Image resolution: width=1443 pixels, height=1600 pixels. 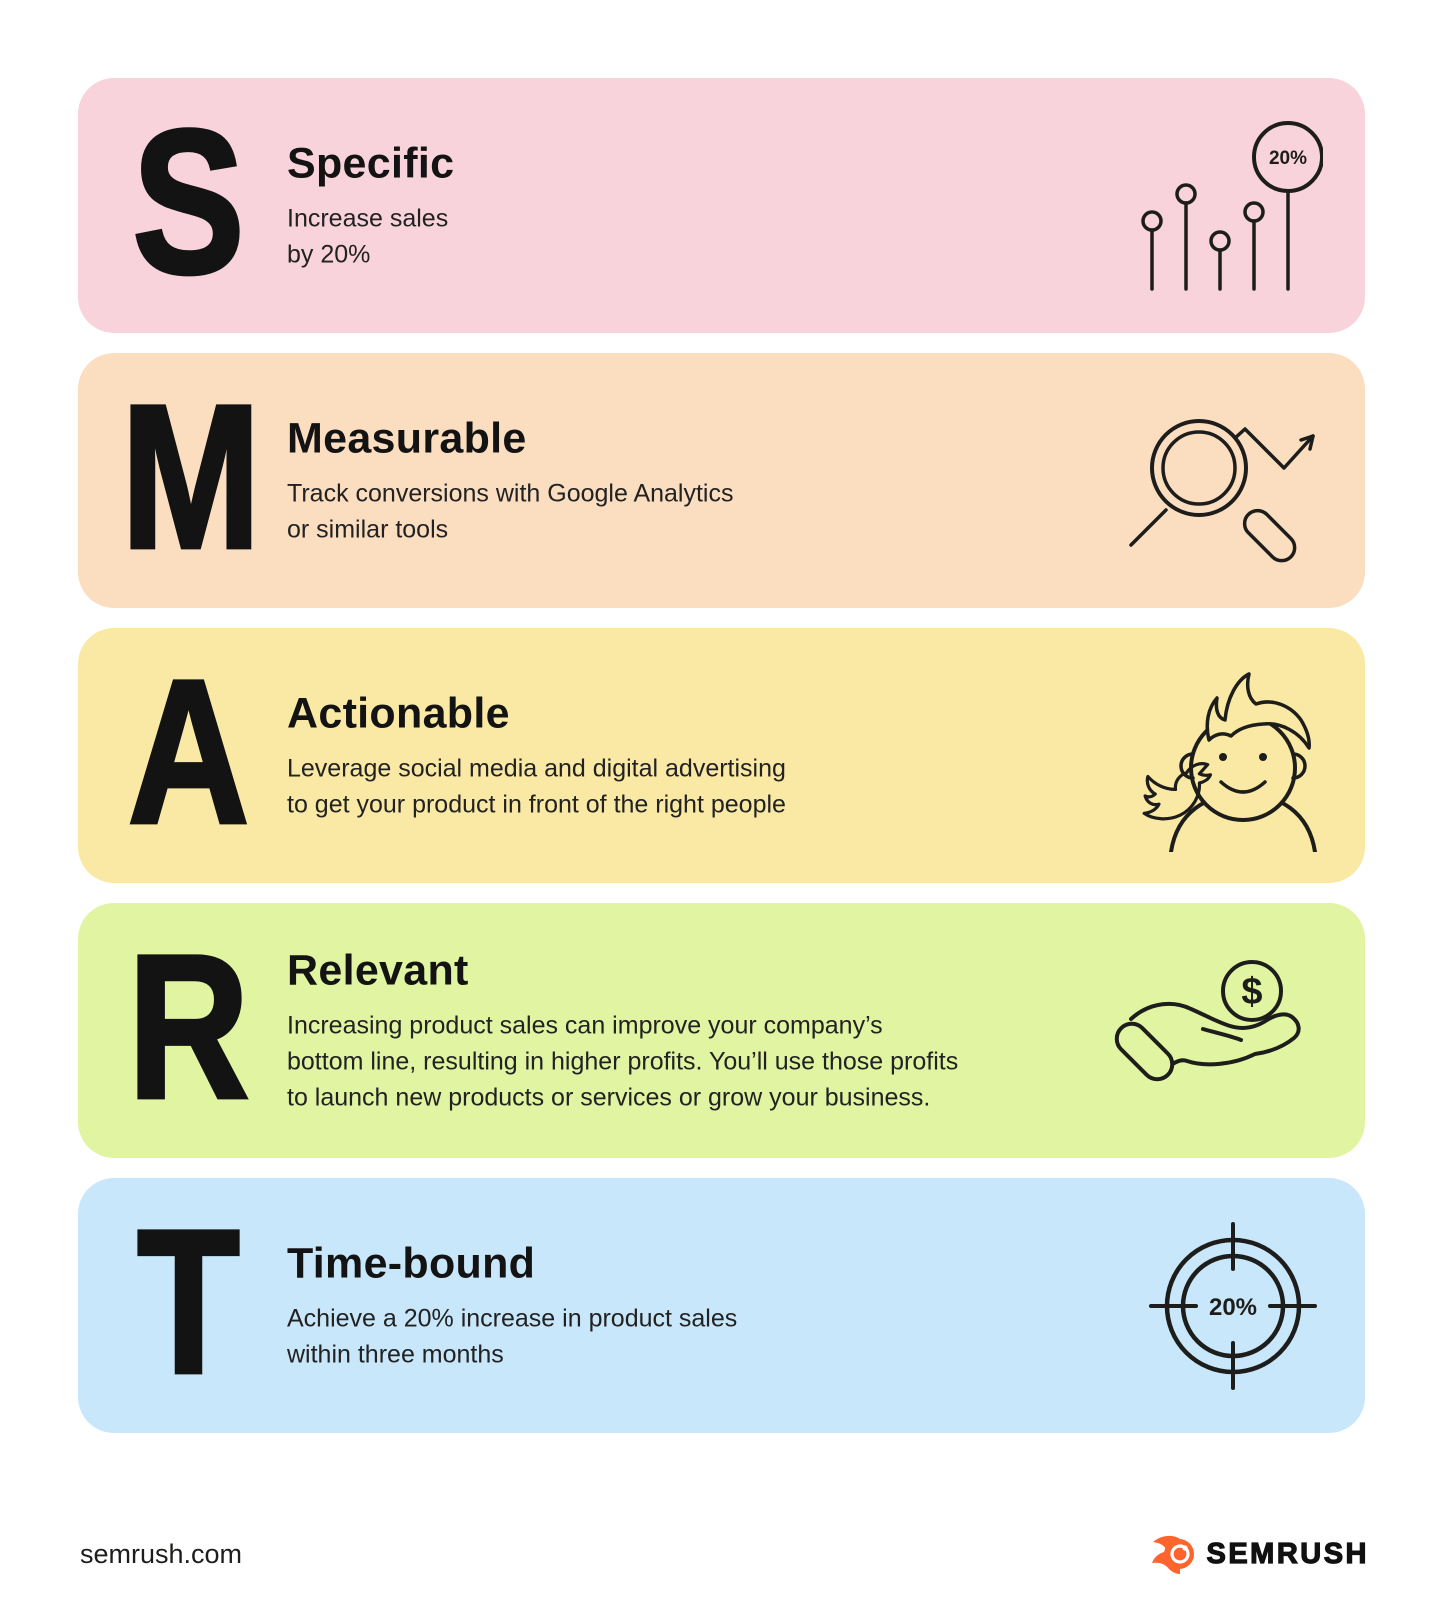 What do you see at coordinates (188, 751) in the screenshot?
I see `letter-a: A` at bounding box center [188, 751].